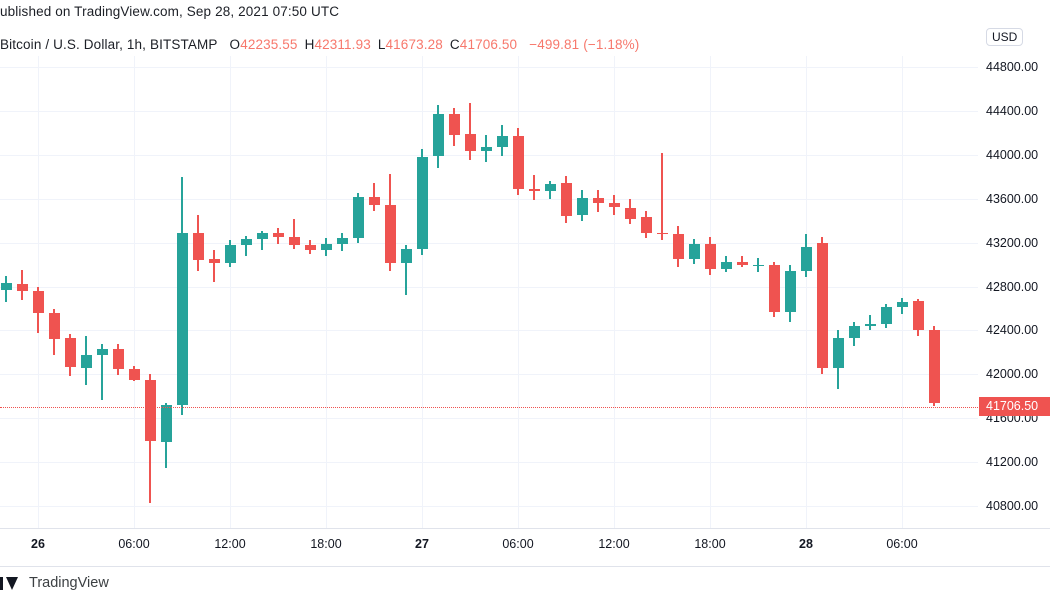 This screenshot has height=600, width=1050. Describe the element at coordinates (1012, 506) in the screenshot. I see `price-tick-label: 40800.00` at that location.